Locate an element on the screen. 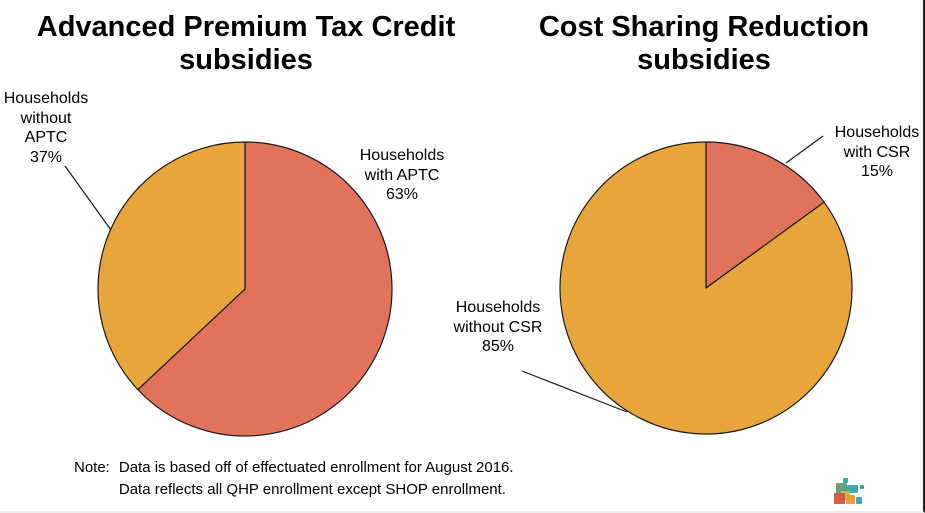 This screenshot has height=513, width=925. label-households-without-csr: Households without CSR 85% is located at coordinates (498, 327).